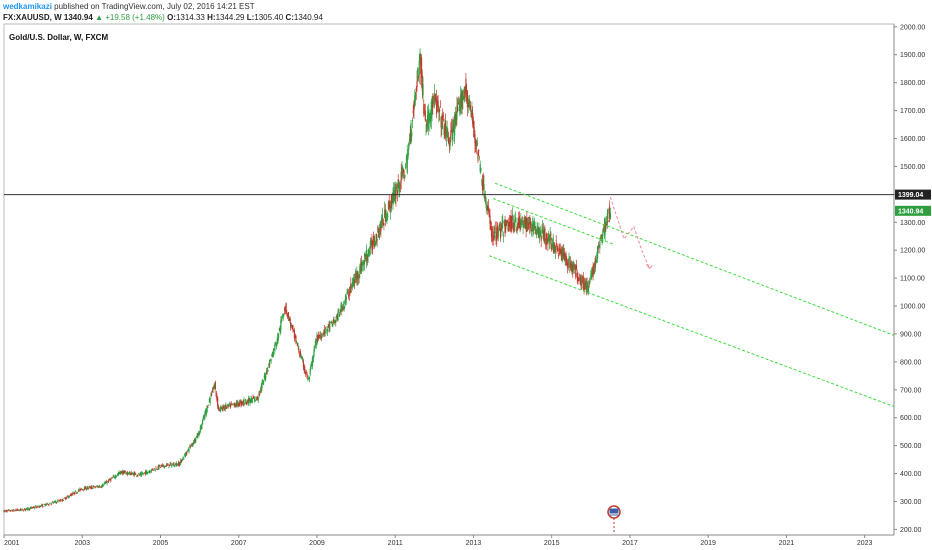 The height and width of the screenshot is (550, 932). Describe the element at coordinates (629, 232) in the screenshot. I see `projection-path` at that location.